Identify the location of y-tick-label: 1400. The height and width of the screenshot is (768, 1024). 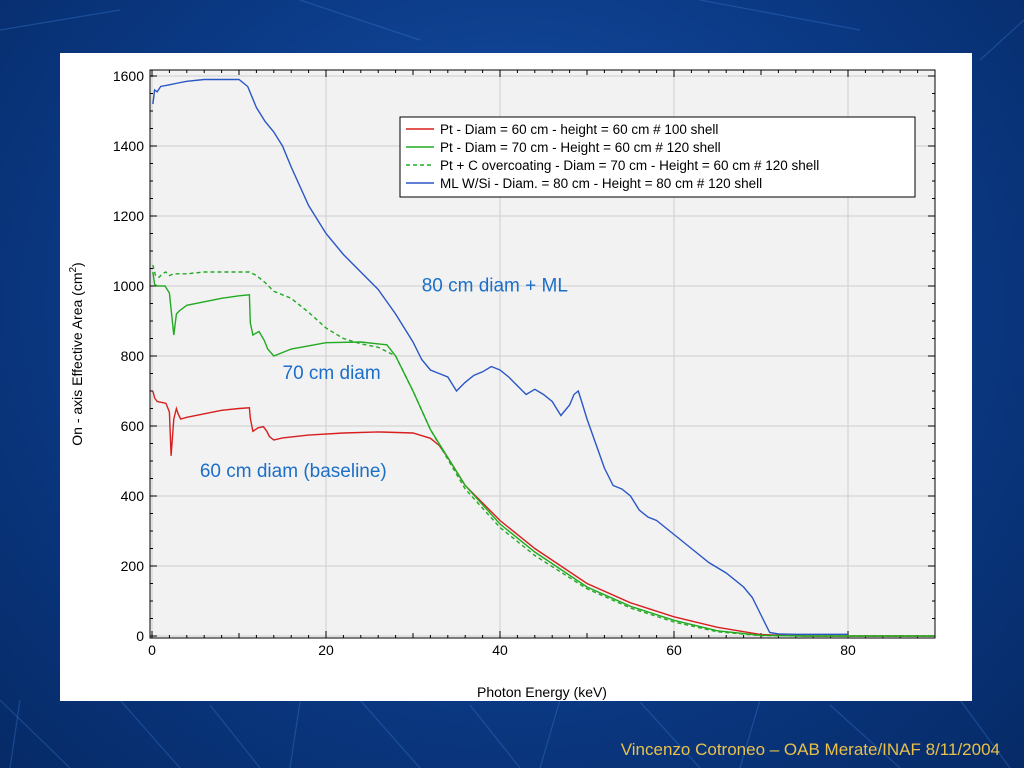
(128, 146).